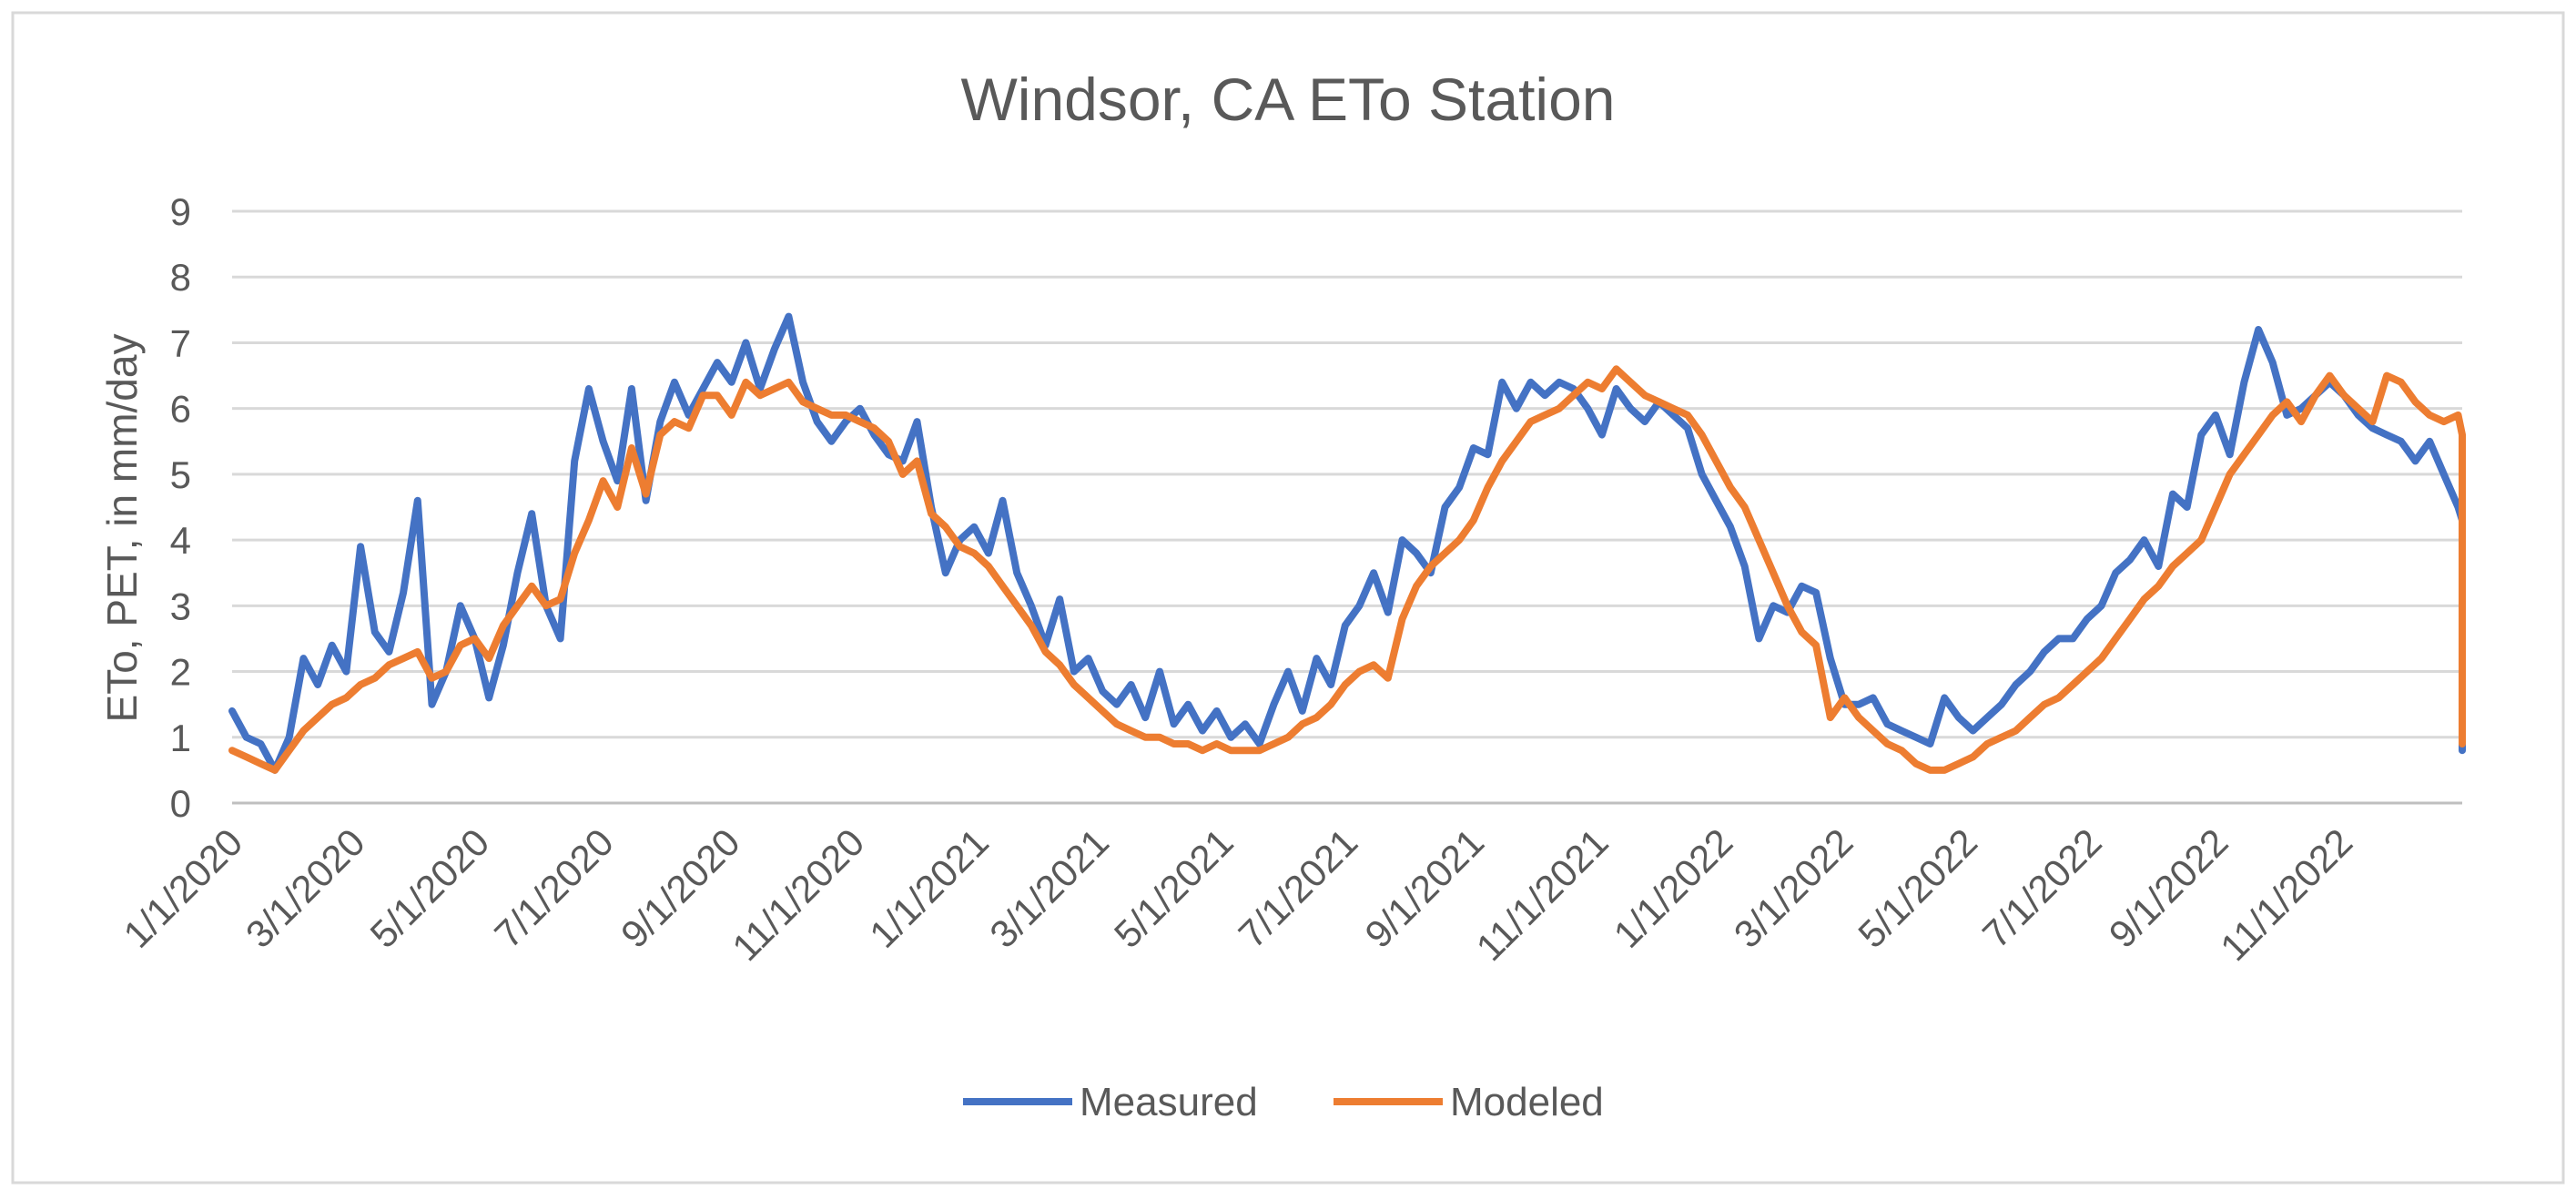  What do you see at coordinates (122, 528) in the screenshot?
I see `y-axis-label: ETo, PET, in mm/day` at bounding box center [122, 528].